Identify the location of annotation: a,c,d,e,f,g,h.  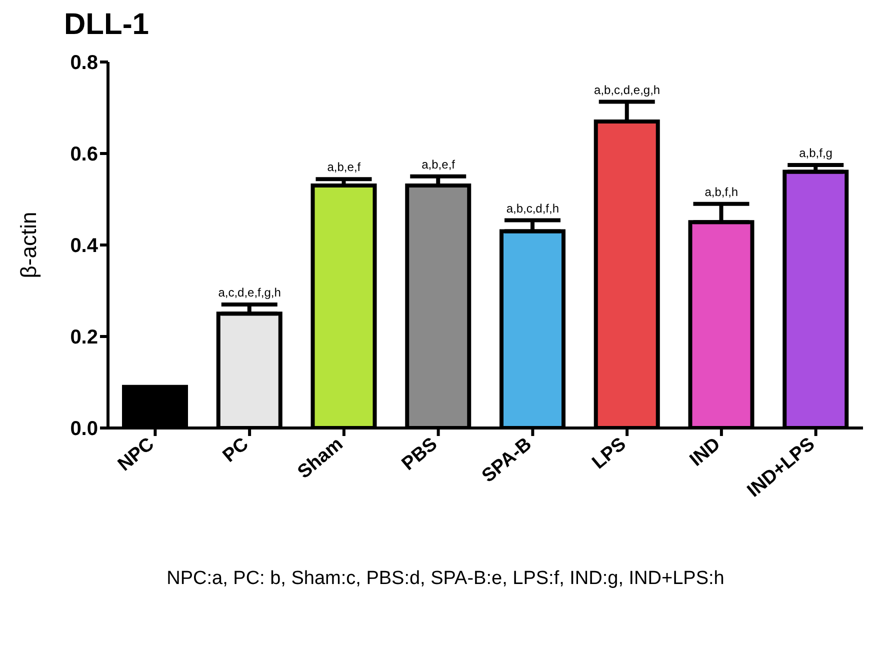
(249, 292).